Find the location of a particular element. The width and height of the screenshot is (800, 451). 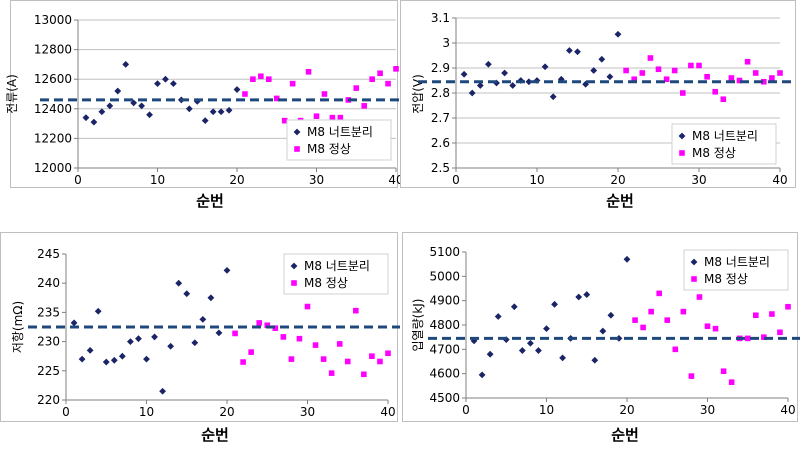

y-tick-label: 2.5 is located at coordinates (440, 168).